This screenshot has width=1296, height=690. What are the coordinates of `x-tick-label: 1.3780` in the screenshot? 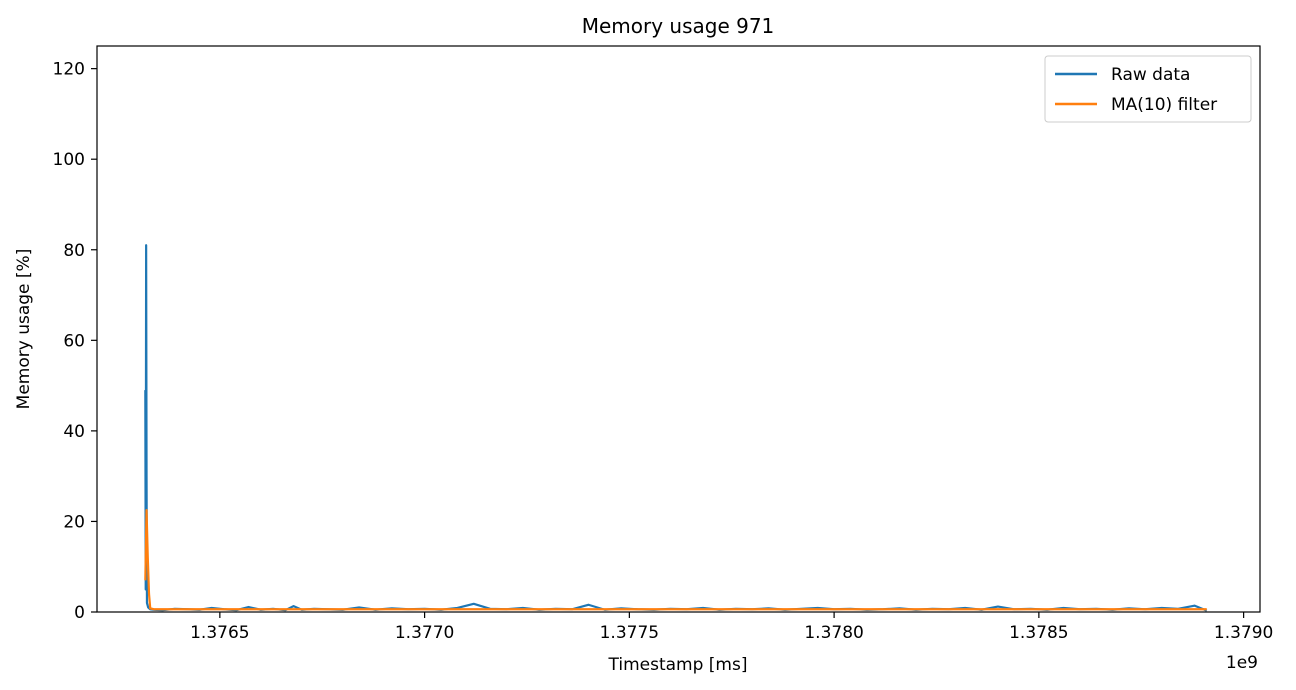 It's located at (833, 633).